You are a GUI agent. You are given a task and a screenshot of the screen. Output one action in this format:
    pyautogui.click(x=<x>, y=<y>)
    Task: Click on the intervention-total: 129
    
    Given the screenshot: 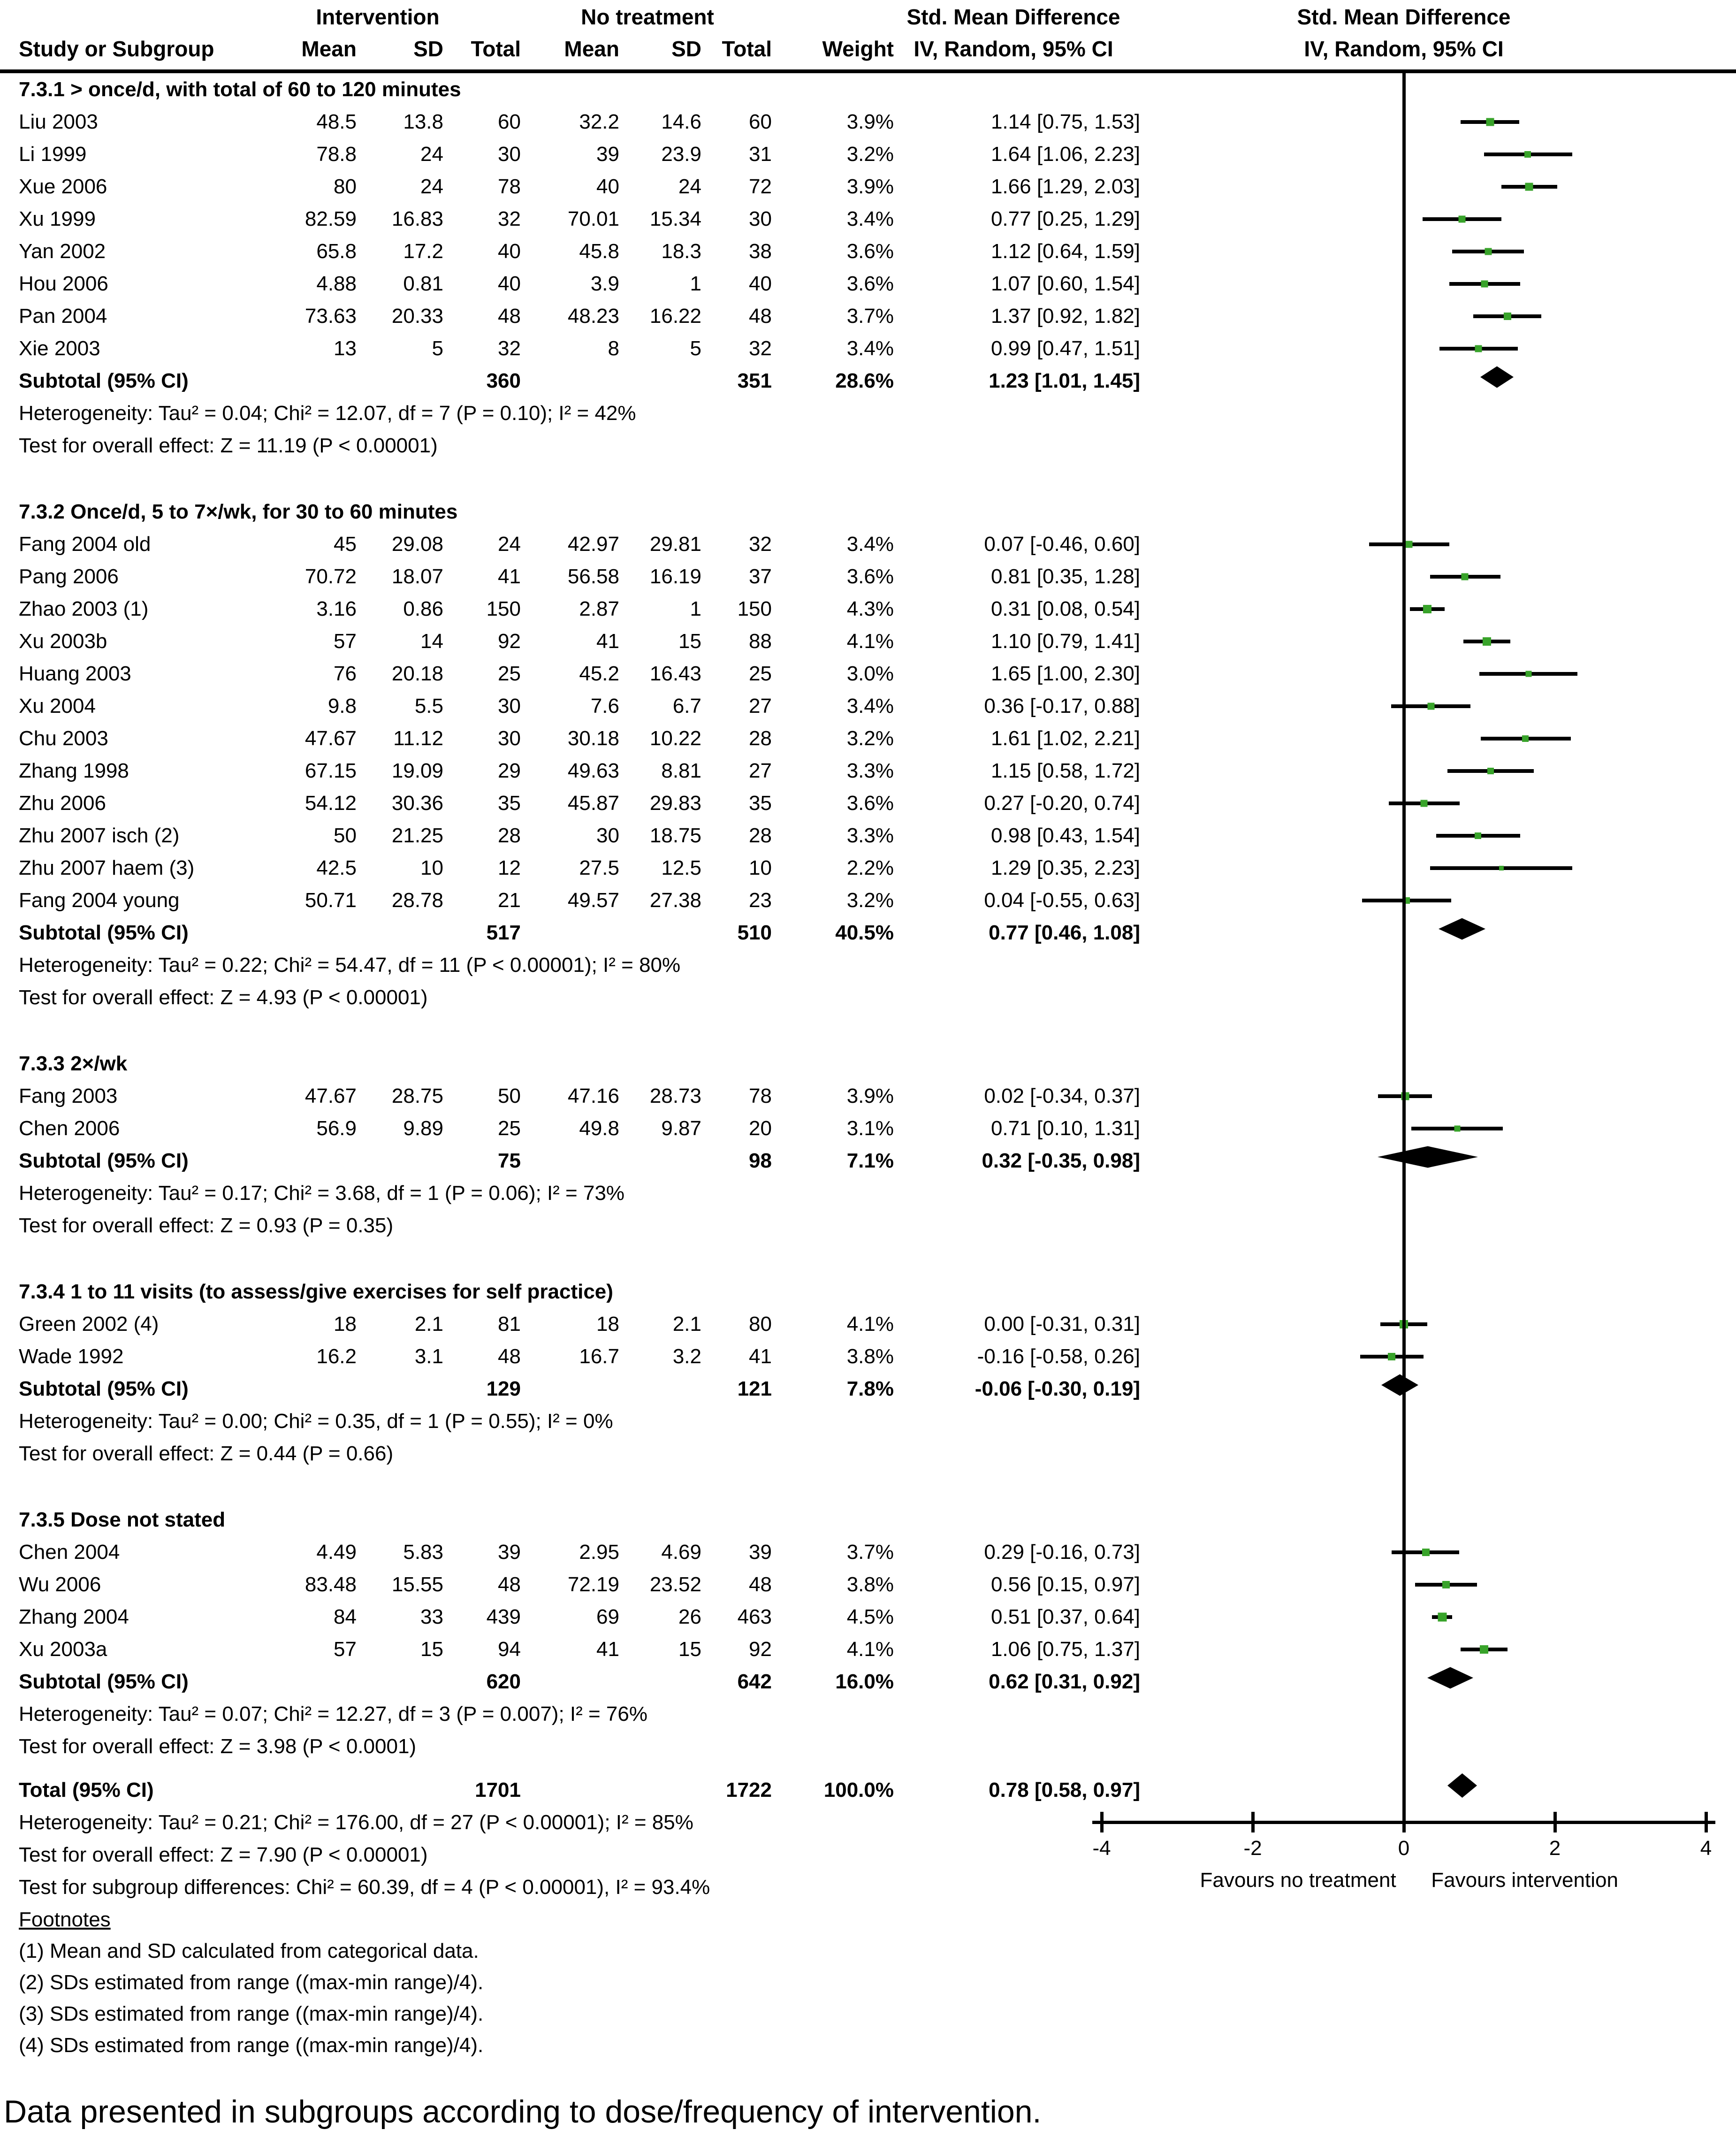 What is the action you would take?
    pyautogui.click(x=503, y=1388)
    